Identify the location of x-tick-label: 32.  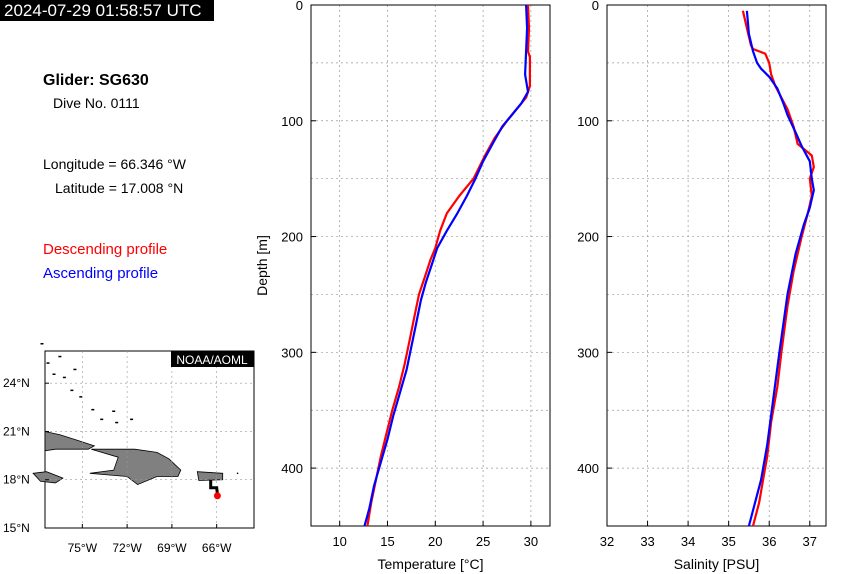
(607, 541).